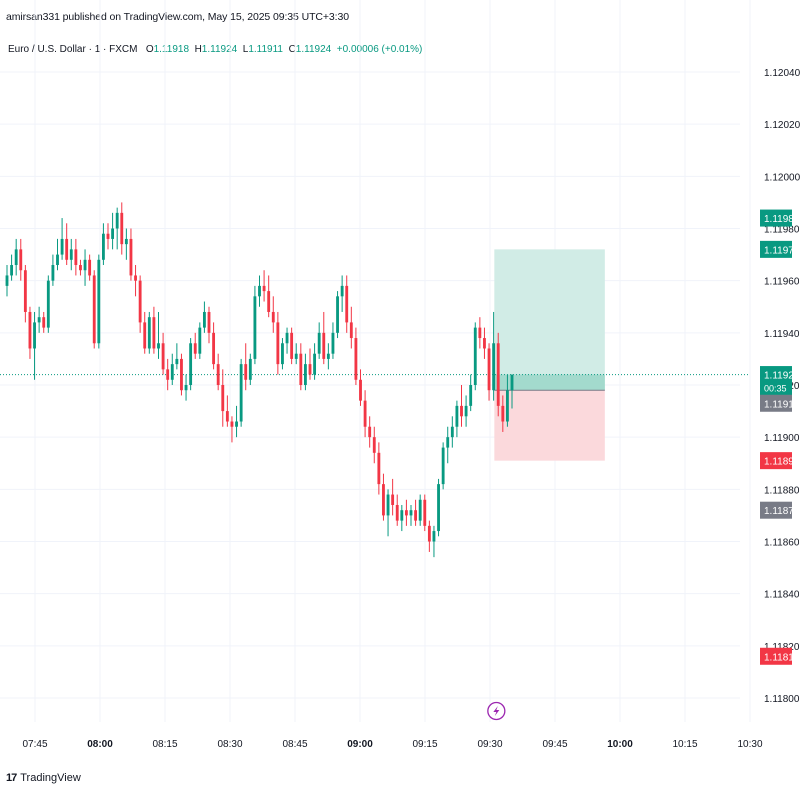 The image size is (800, 800). What do you see at coordinates (496, 711) in the screenshot?
I see `lightning-icon` at bounding box center [496, 711].